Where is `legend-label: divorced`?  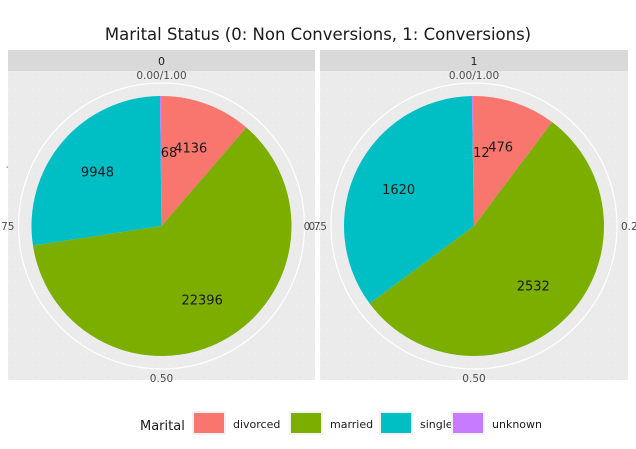
legend-label: divorced is located at coordinates (256, 424).